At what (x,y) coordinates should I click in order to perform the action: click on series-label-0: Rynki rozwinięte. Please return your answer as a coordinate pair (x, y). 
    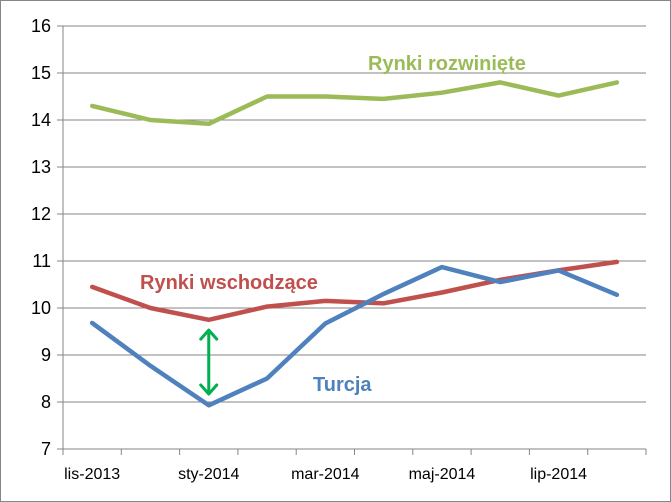
    Looking at the image, I should click on (447, 64).